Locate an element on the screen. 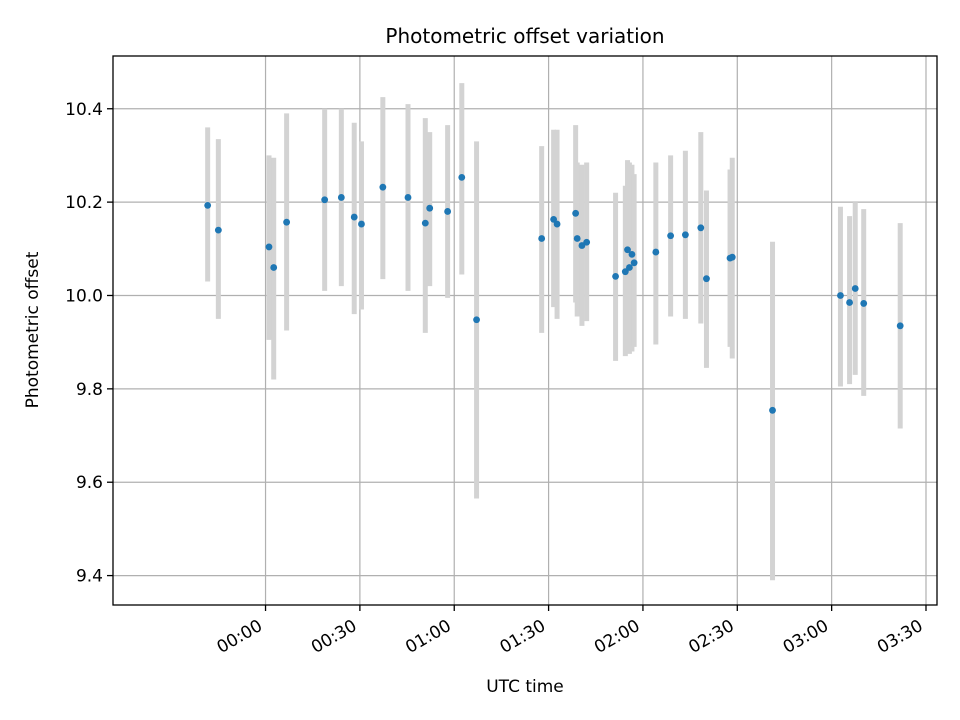 The height and width of the screenshot is (720, 960). y-tick-label: 10.2 is located at coordinates (84, 203).